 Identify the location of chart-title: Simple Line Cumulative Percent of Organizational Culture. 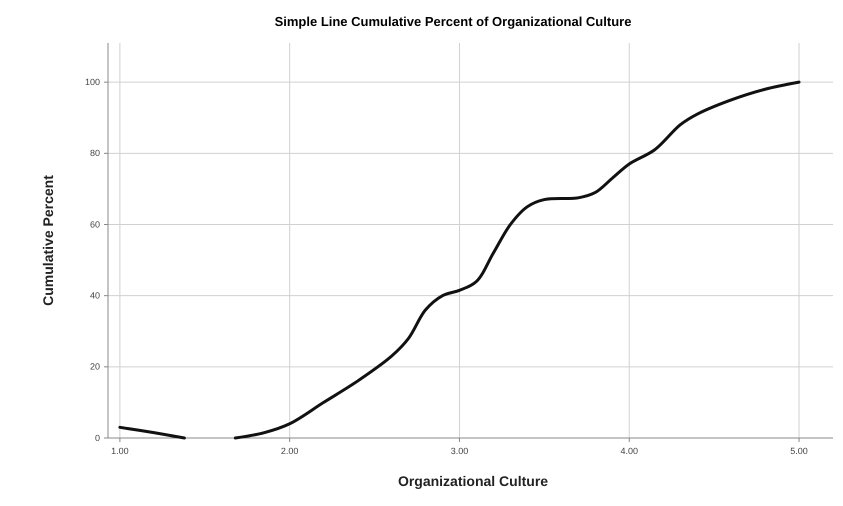
(453, 21).